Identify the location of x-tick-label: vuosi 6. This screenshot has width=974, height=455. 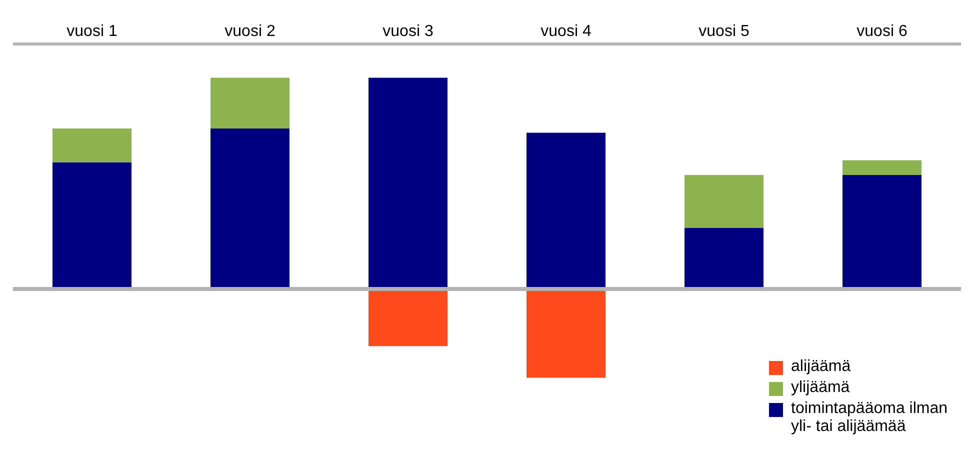
(882, 31).